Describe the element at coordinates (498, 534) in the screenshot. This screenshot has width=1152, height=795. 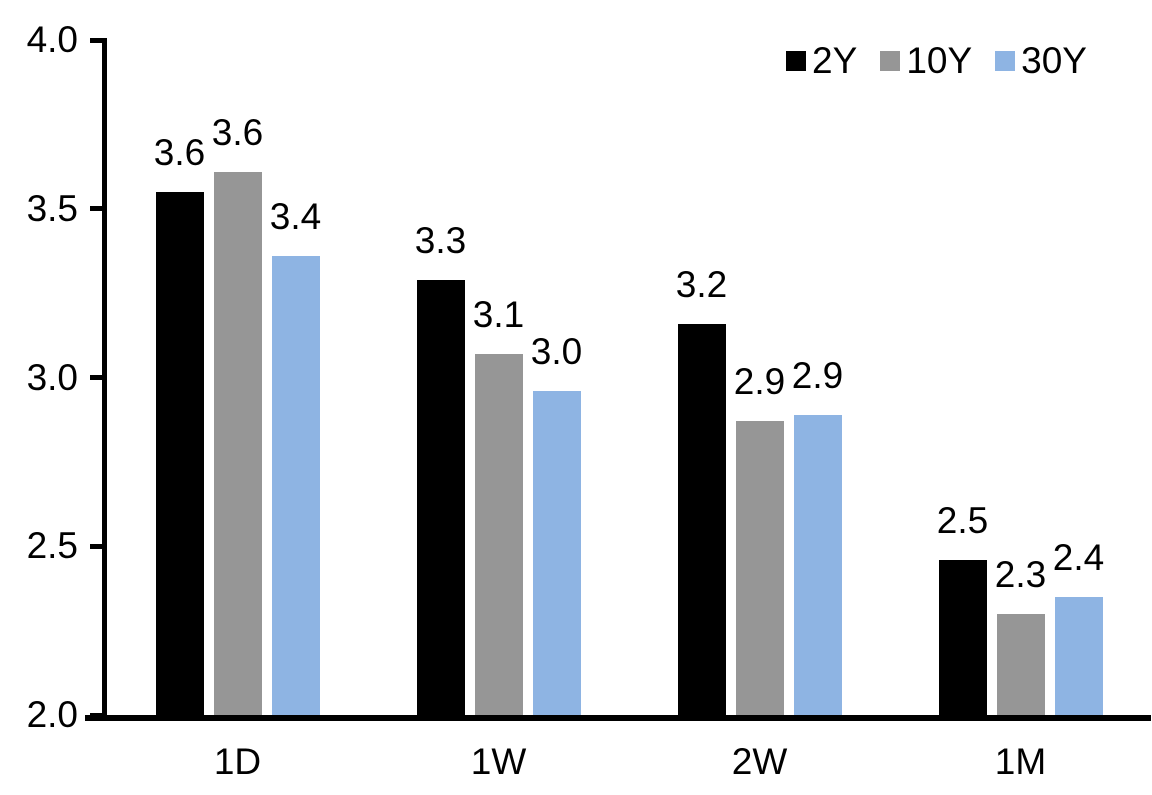
I see `bar-10Y-1W` at that location.